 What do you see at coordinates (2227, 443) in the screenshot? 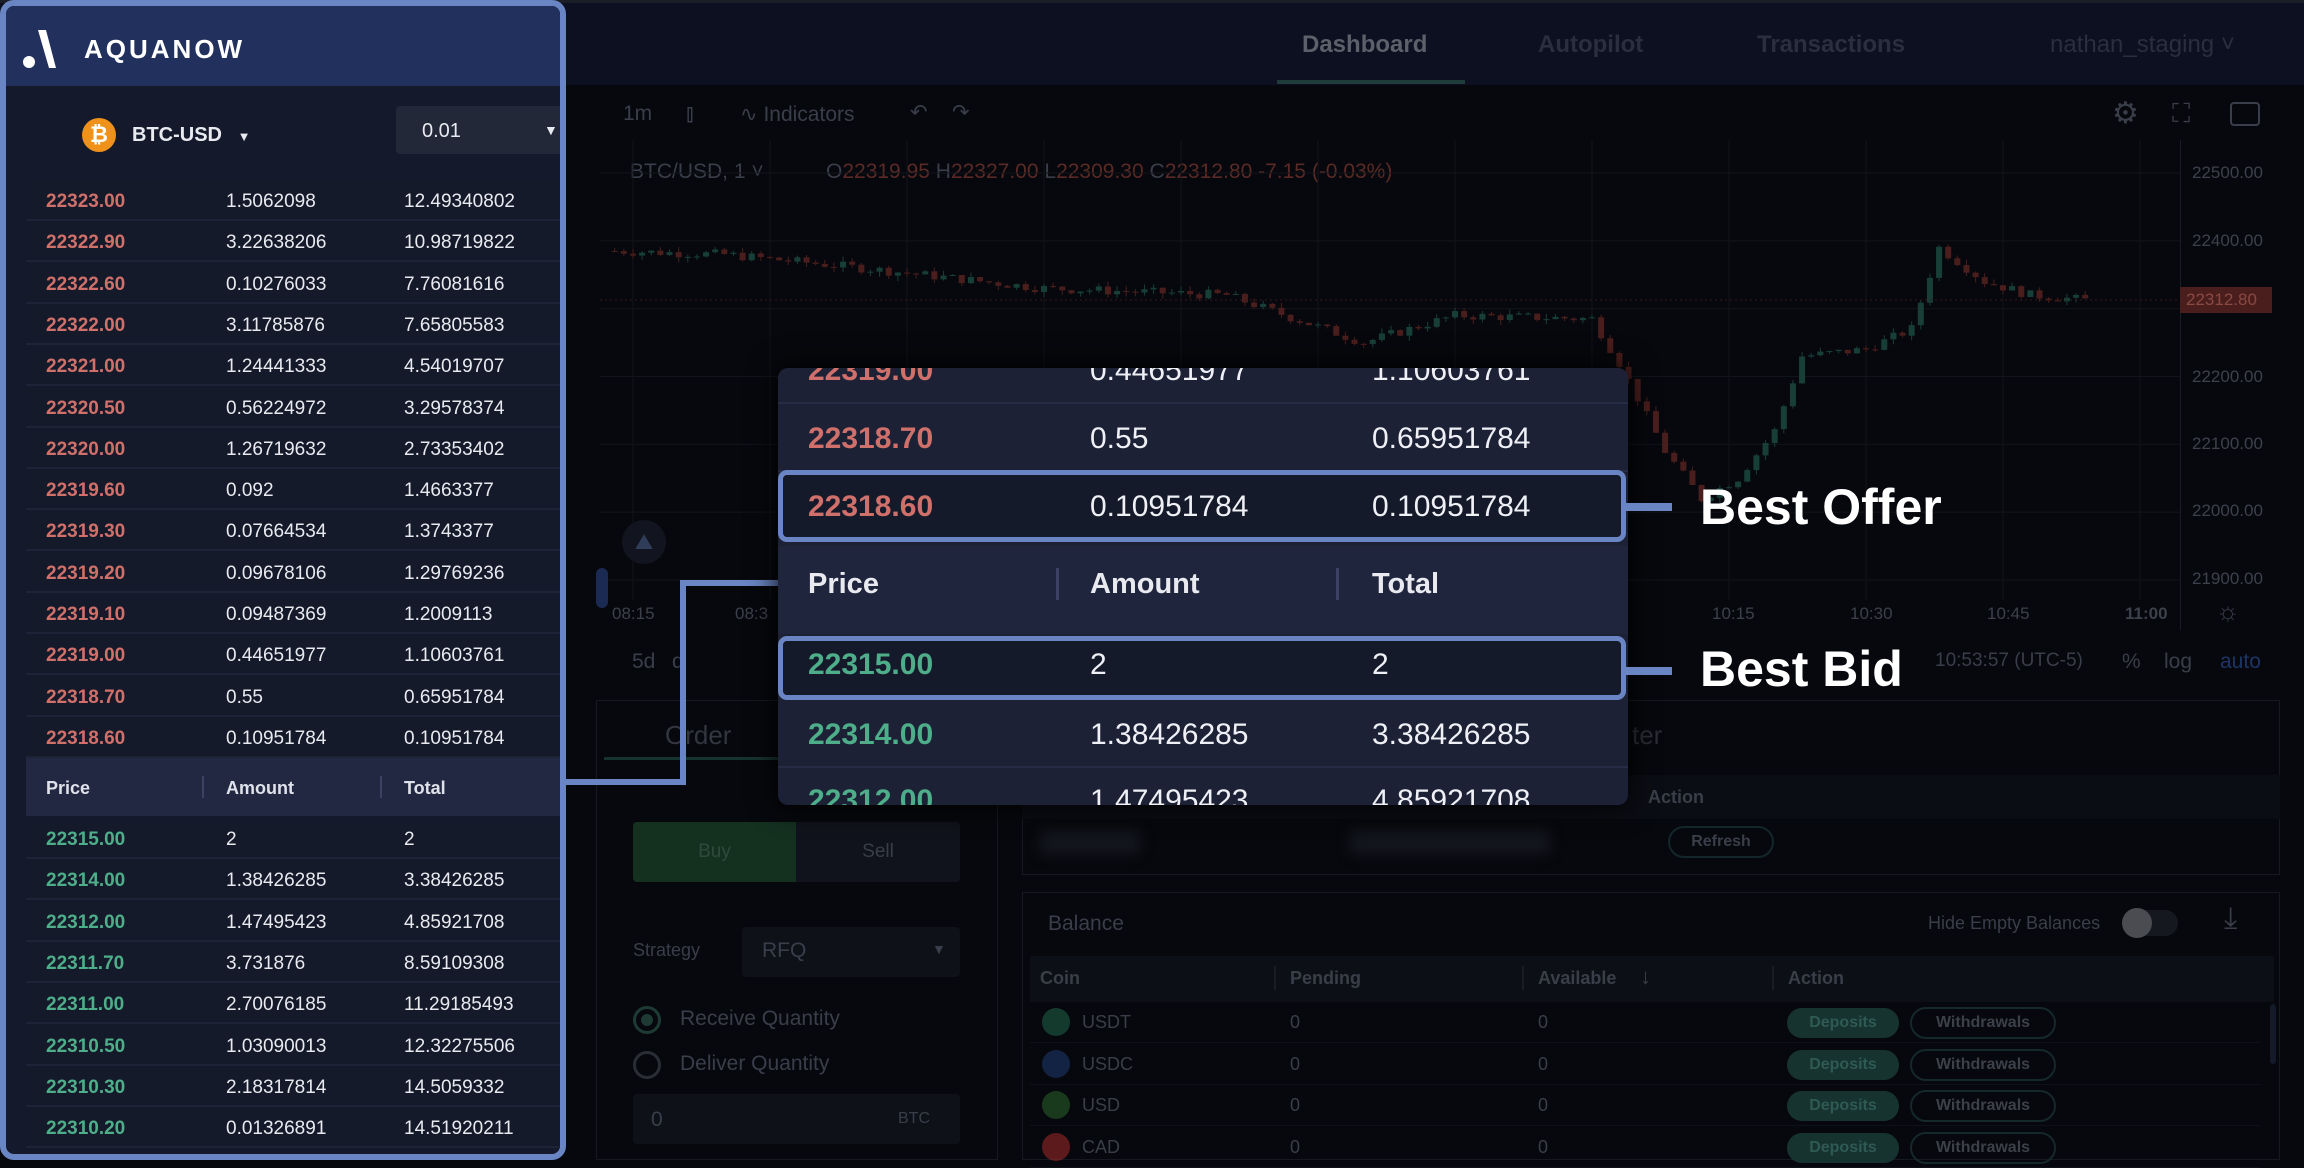
I see `price-tick: 22100.00` at bounding box center [2227, 443].